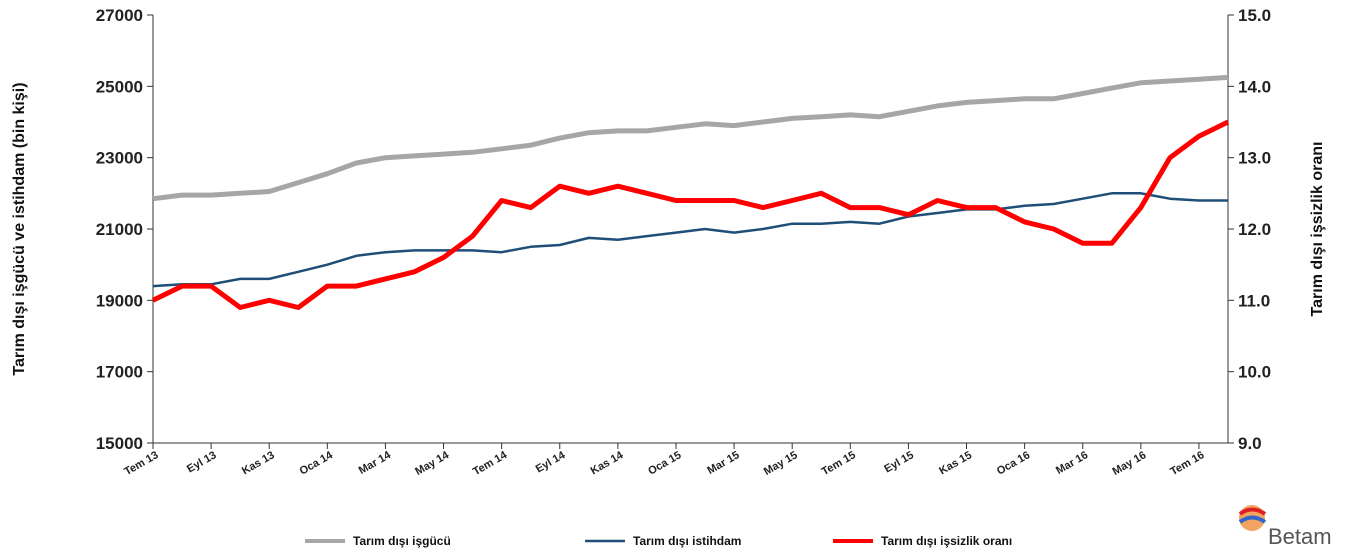 The width and height of the screenshot is (1347, 559). What do you see at coordinates (607, 463) in the screenshot?
I see `x-tick-label: Kas 14` at bounding box center [607, 463].